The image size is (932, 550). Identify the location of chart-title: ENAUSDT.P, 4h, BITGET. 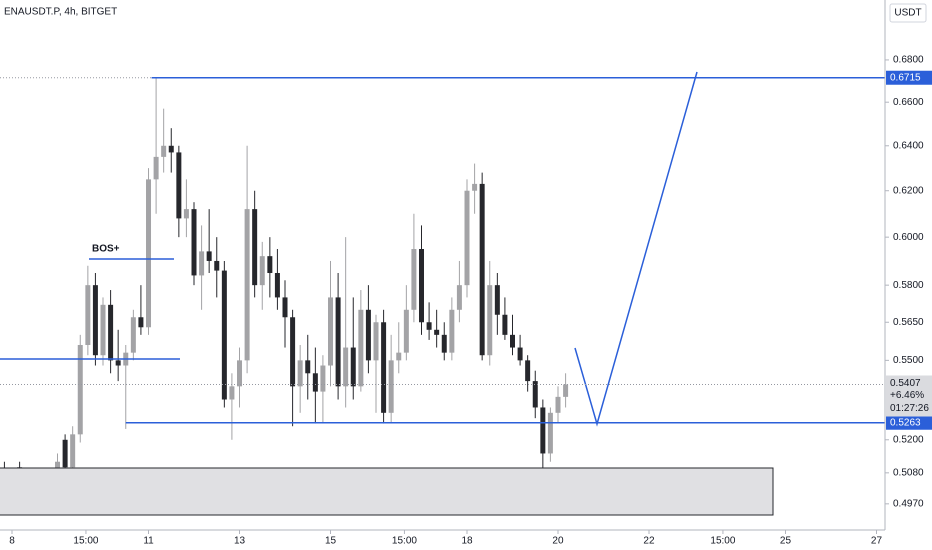
(60, 12).